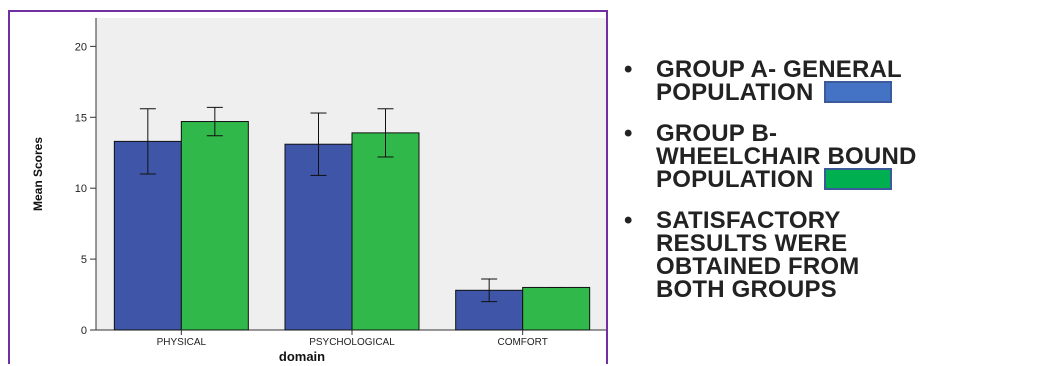 The width and height of the screenshot is (1040, 366). What do you see at coordinates (556, 308) in the screenshot?
I see `bar-series2-comfort` at bounding box center [556, 308].